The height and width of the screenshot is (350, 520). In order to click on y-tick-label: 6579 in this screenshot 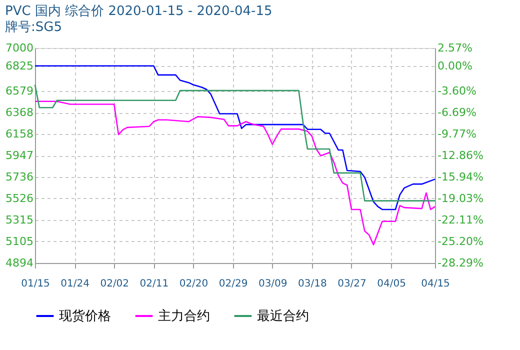, I will do `click(20, 91)`.